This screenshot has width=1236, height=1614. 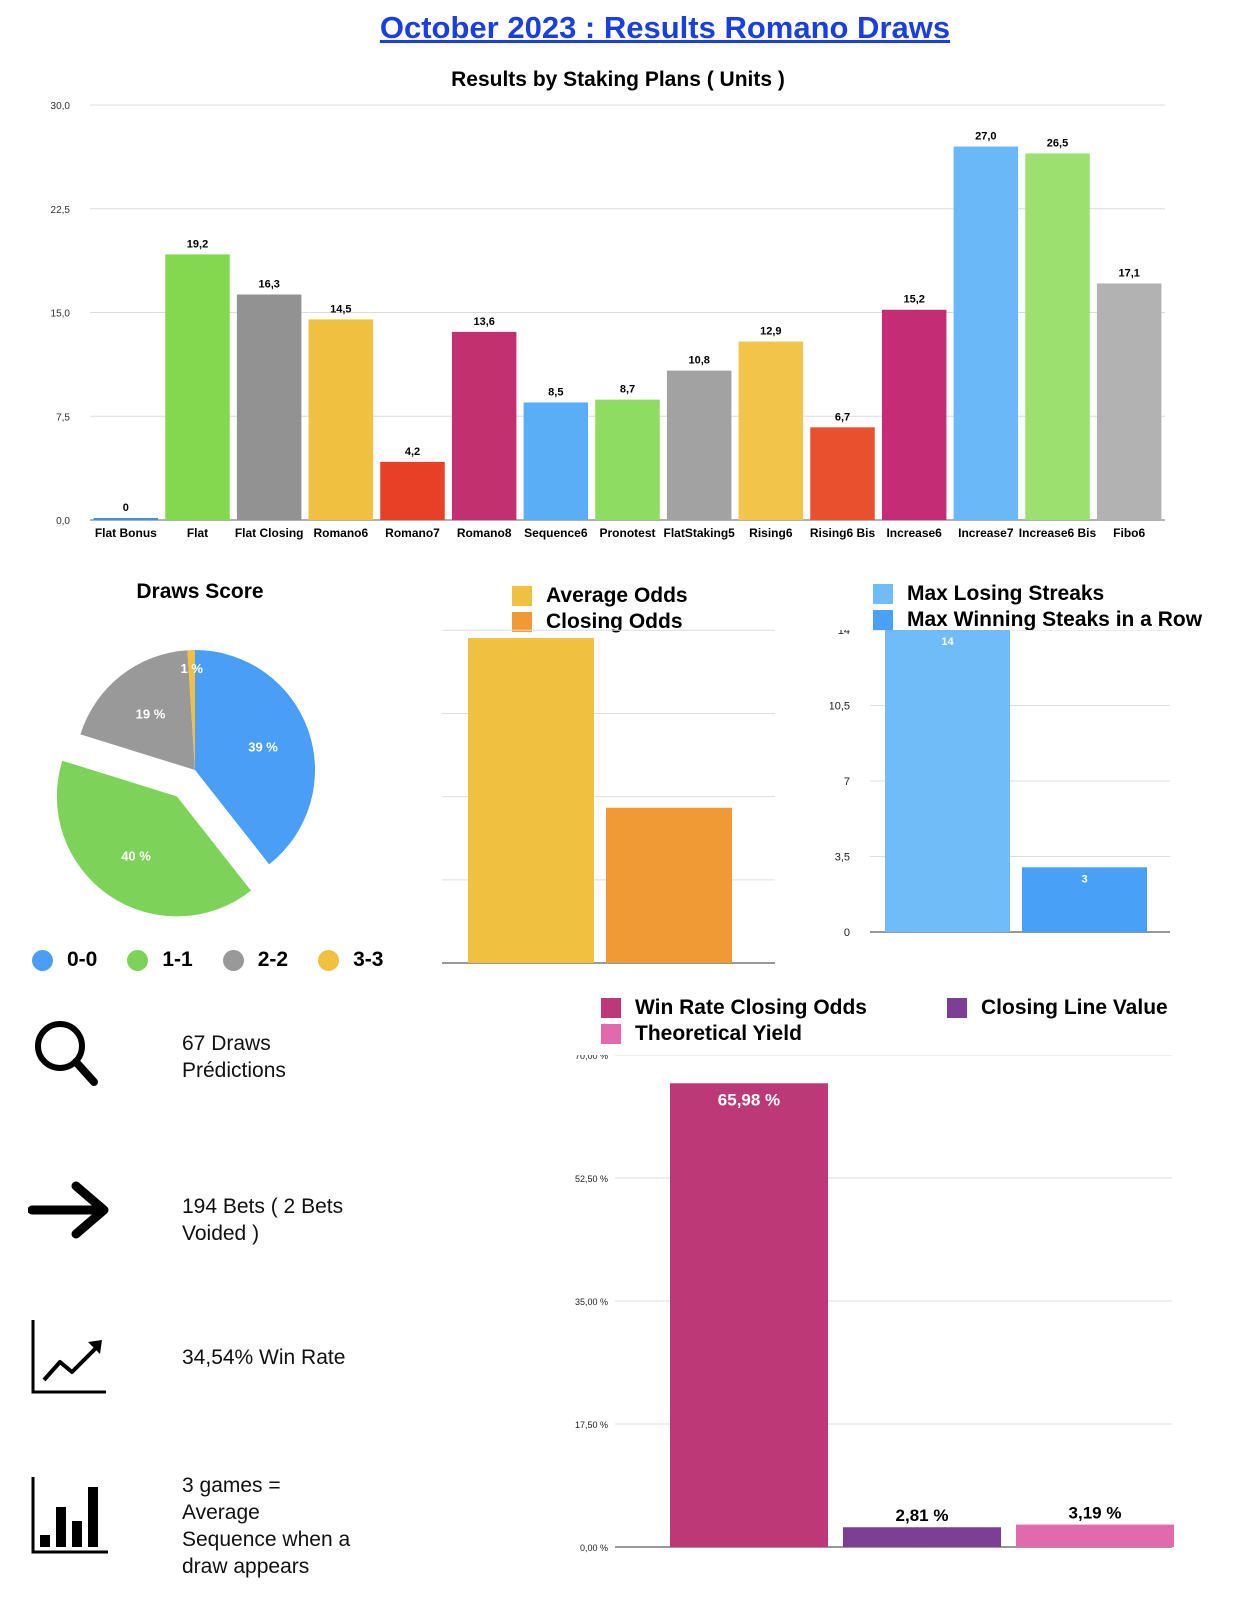 I want to click on bar-win-rate-closing-odds, so click(x=749, y=1315).